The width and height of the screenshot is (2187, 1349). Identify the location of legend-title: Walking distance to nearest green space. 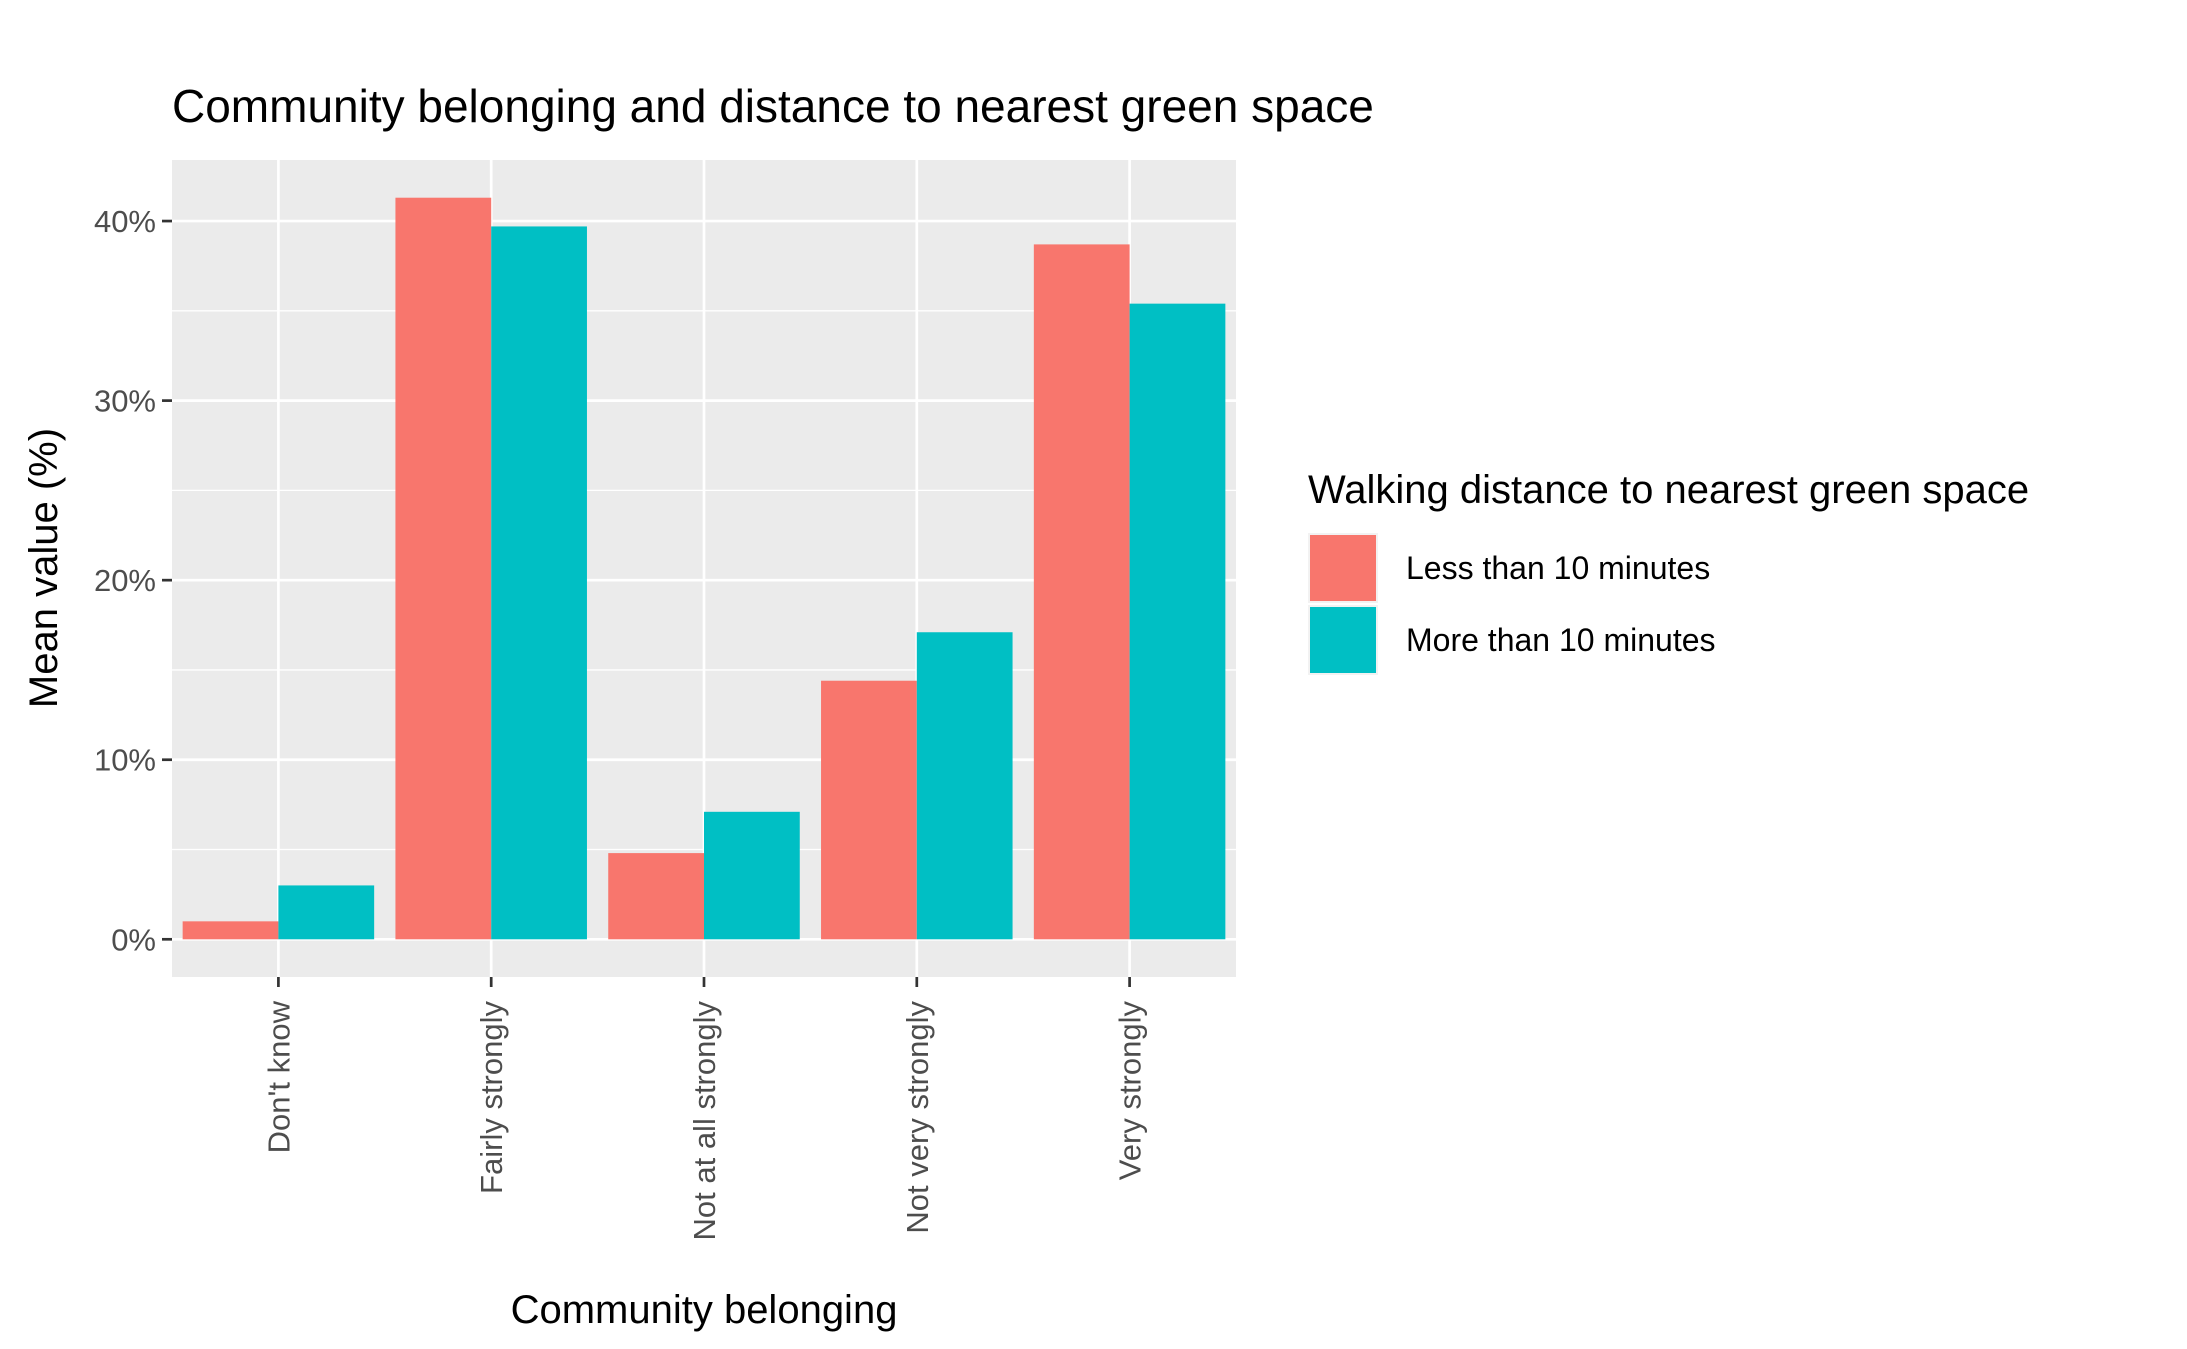
(1668, 490).